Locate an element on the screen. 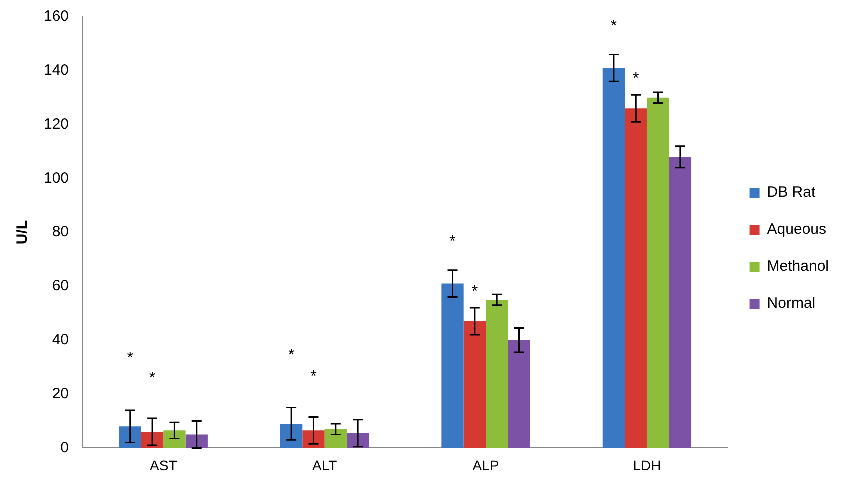  legend-label: DB Rat is located at coordinates (791, 193).